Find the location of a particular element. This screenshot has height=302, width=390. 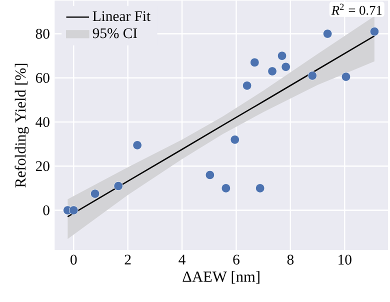

x-tick-label: 0 is located at coordinates (73, 259).